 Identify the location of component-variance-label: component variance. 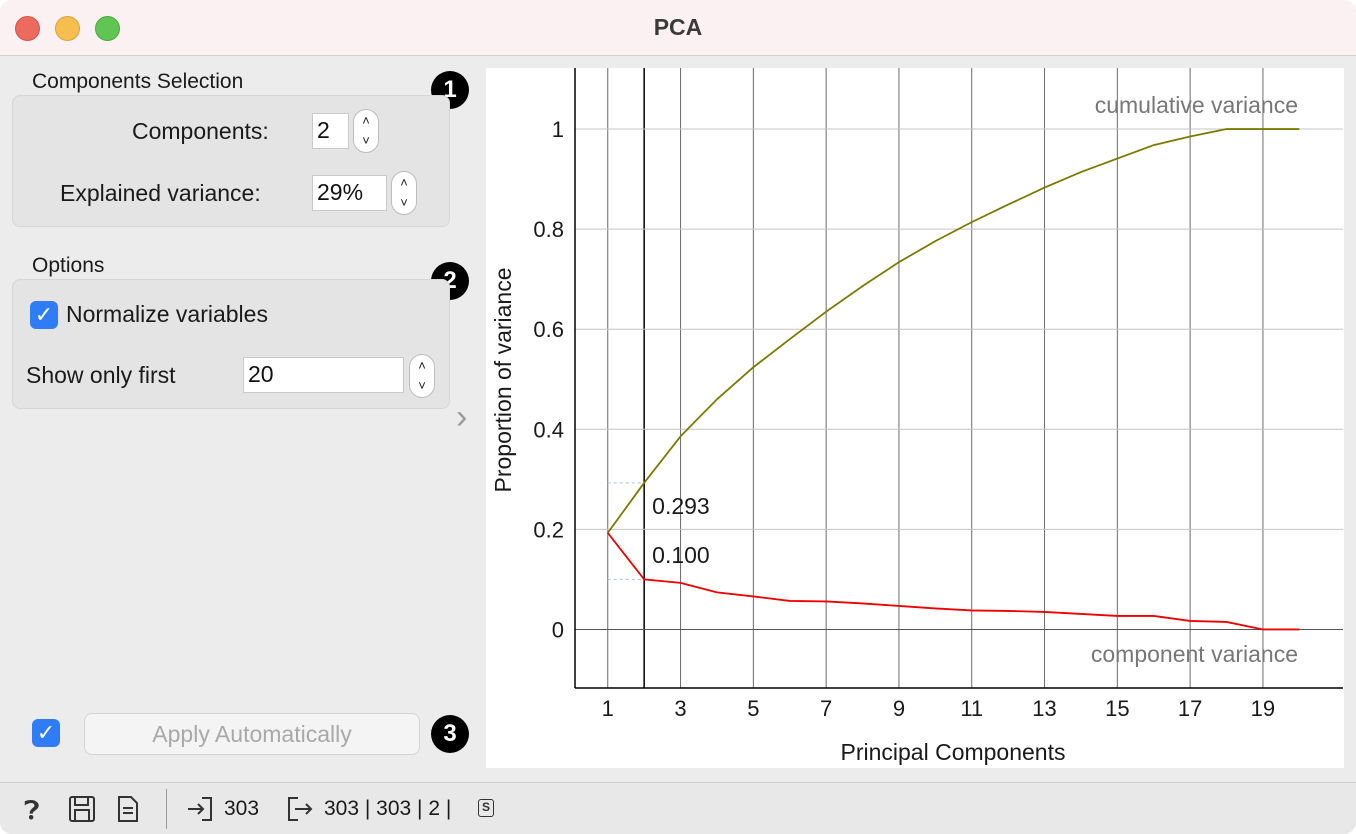
(1194, 654).